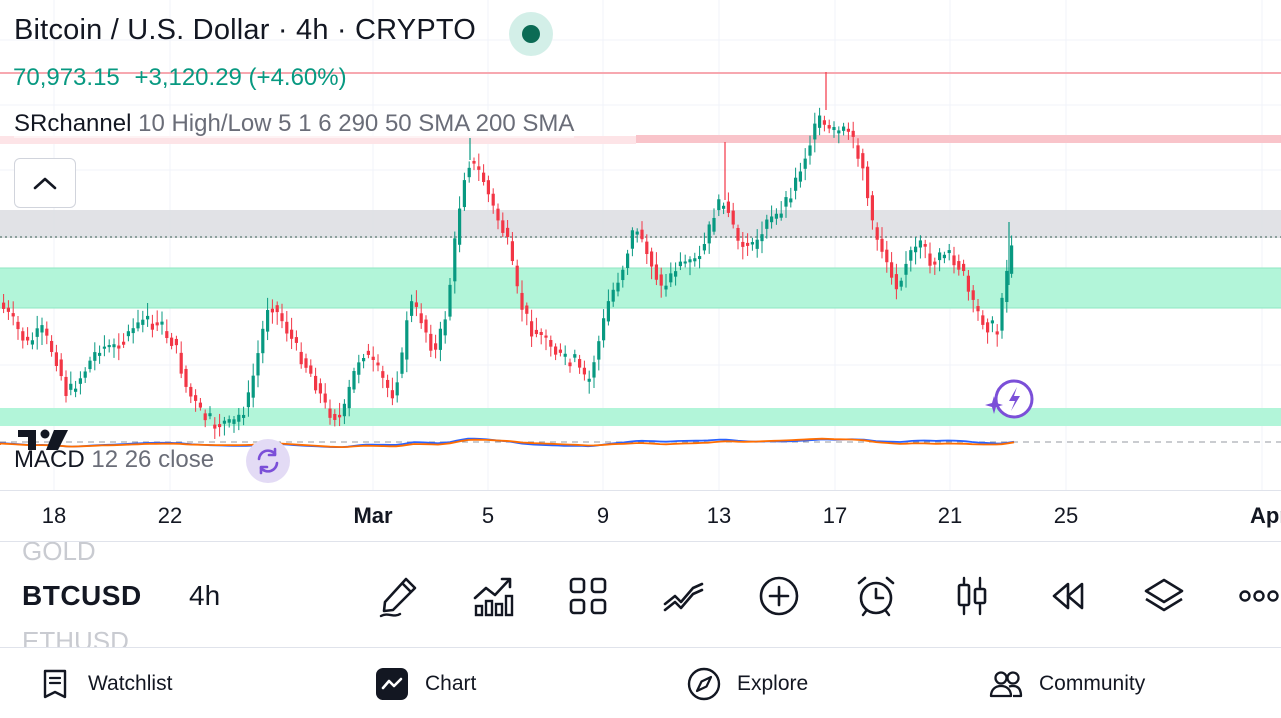  I want to click on symbol-next: ETHUSD, so click(75, 637).